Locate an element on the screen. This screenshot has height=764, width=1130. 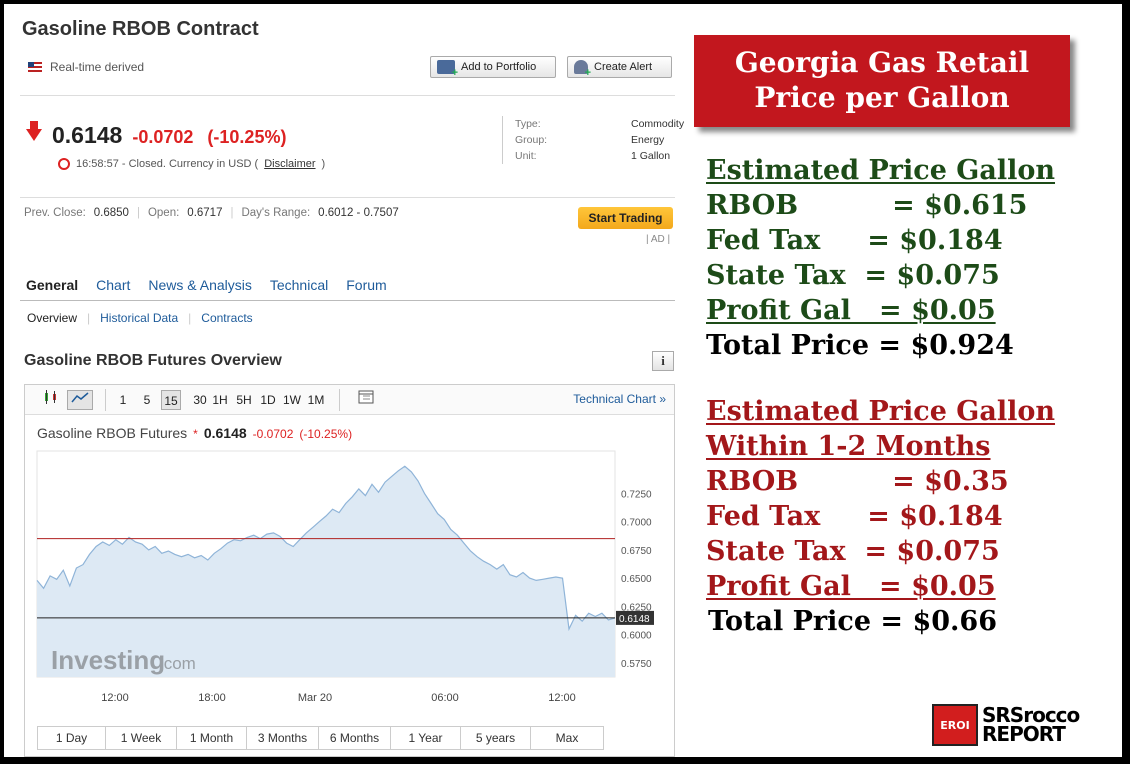
estimate-now-total: Total Price = $0.924 is located at coordinates (860, 345).